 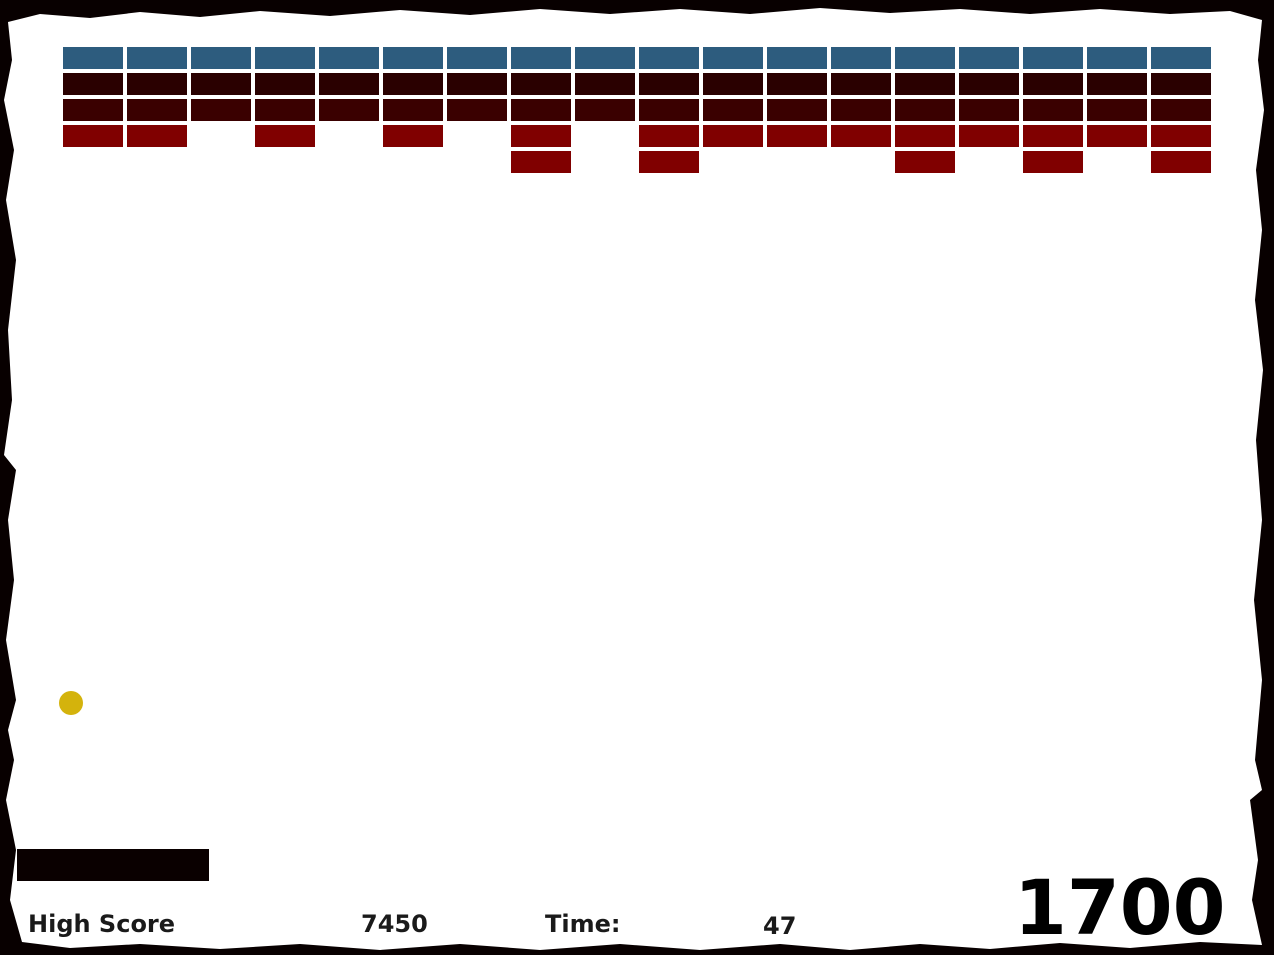 I want to click on time-value: 47, so click(x=780, y=926).